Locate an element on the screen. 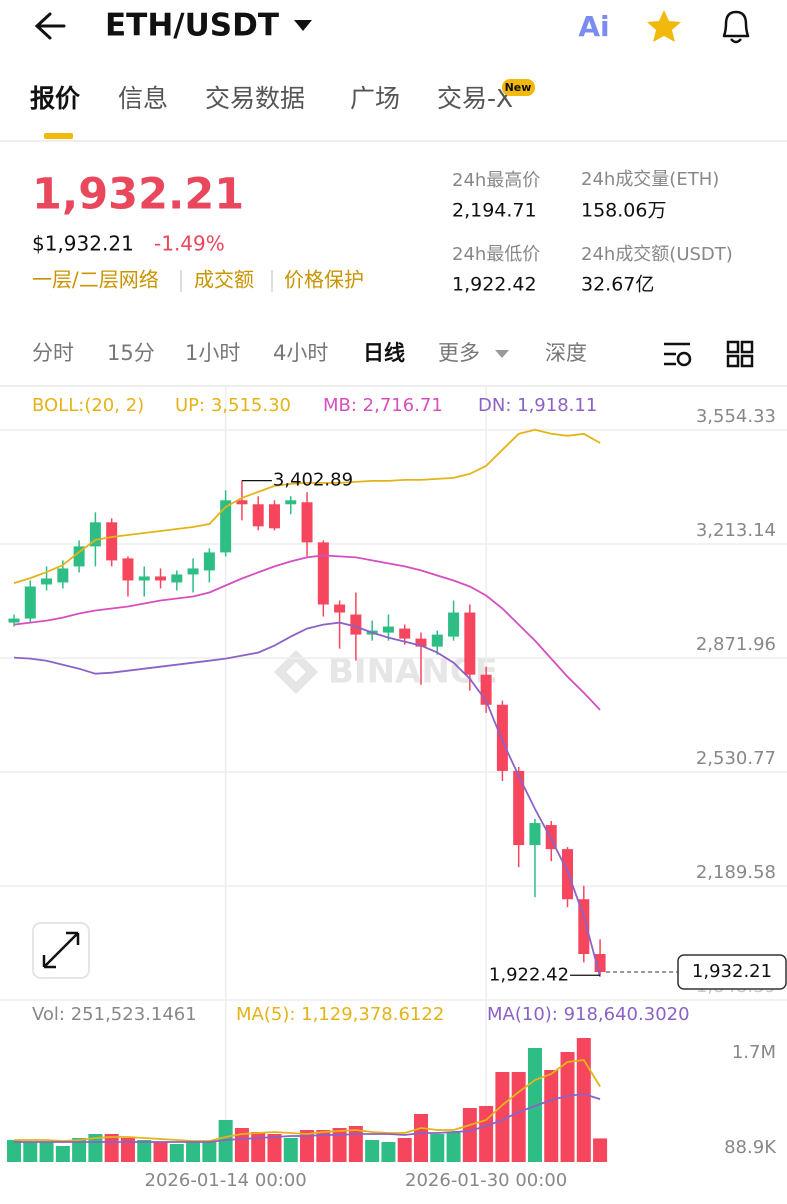 The image size is (787, 1204). stat-label: 24h最低价 is located at coordinates (496, 254).